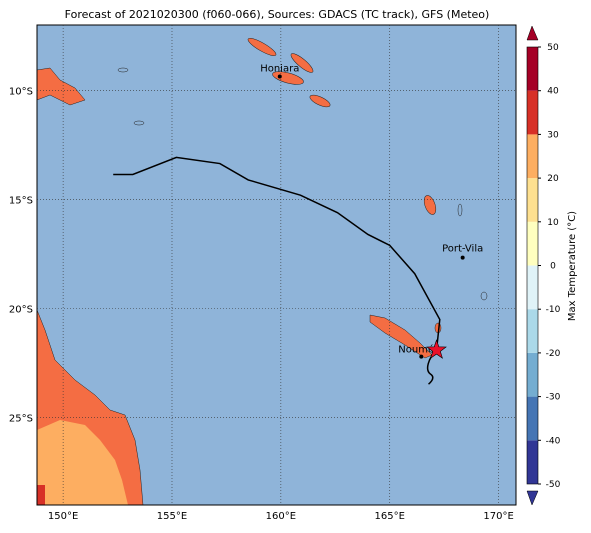 This screenshot has width=591, height=533. I want to click on colorbar-tick-label: 40, so click(553, 92).